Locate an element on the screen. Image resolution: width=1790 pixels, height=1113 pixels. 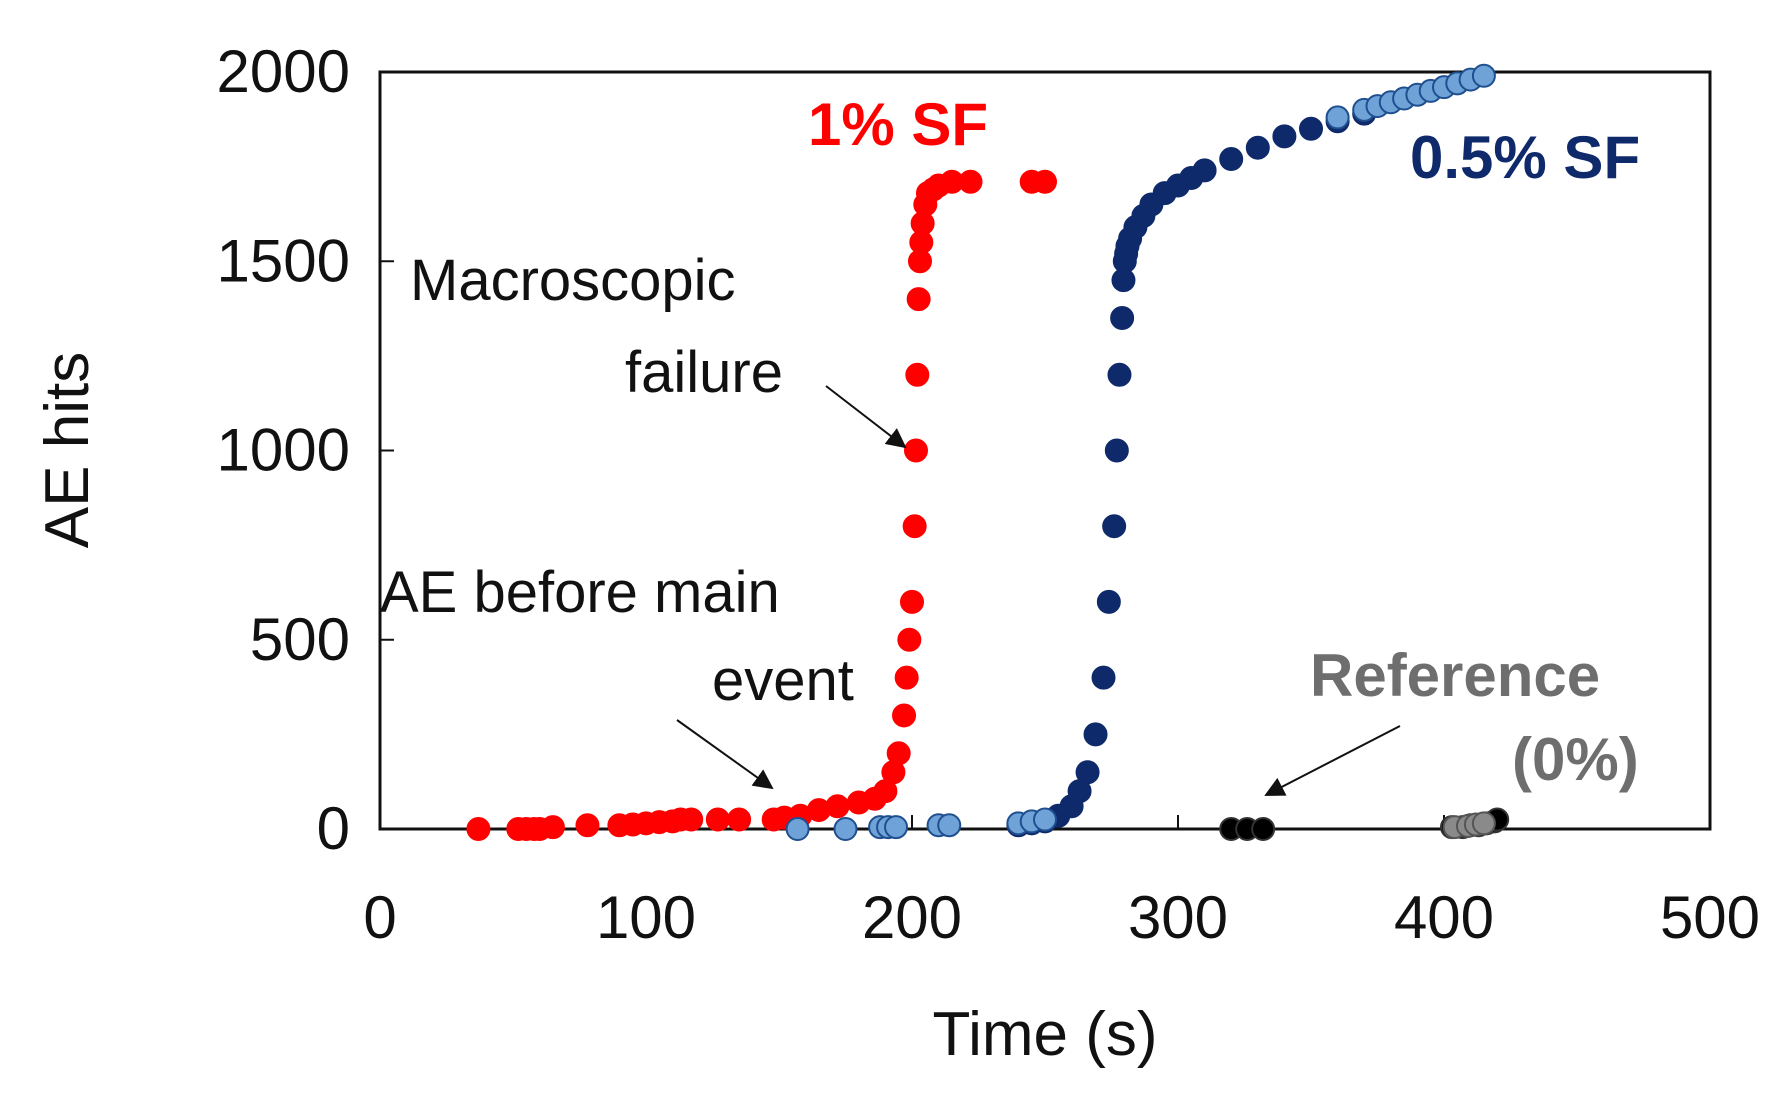
y-tick-label: 2000 is located at coordinates (283, 71).